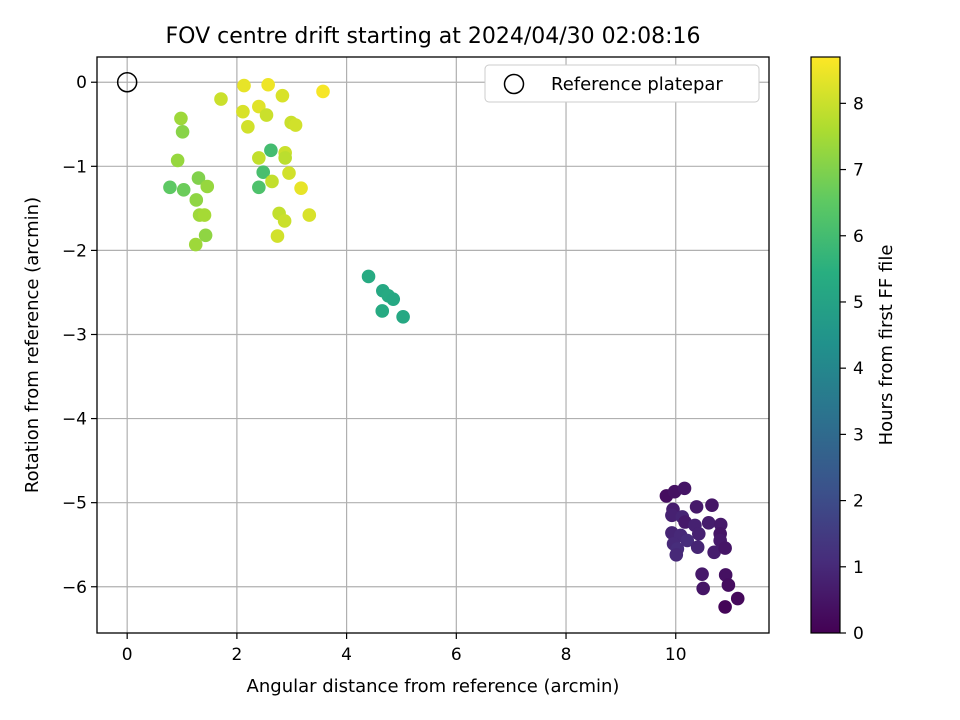 Image resolution: width=960 pixels, height=720 pixels. What do you see at coordinates (127, 82) in the screenshot?
I see `reference-platepar-marker` at bounding box center [127, 82].